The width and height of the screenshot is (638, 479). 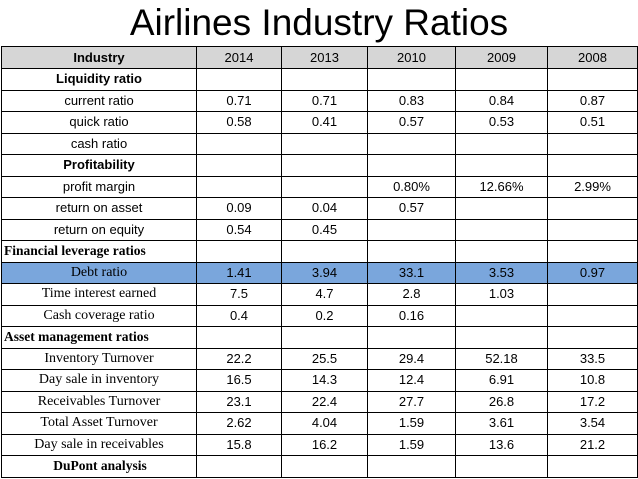 I want to click on section-row-dupont: DuPont analysis, so click(x=319, y=466).